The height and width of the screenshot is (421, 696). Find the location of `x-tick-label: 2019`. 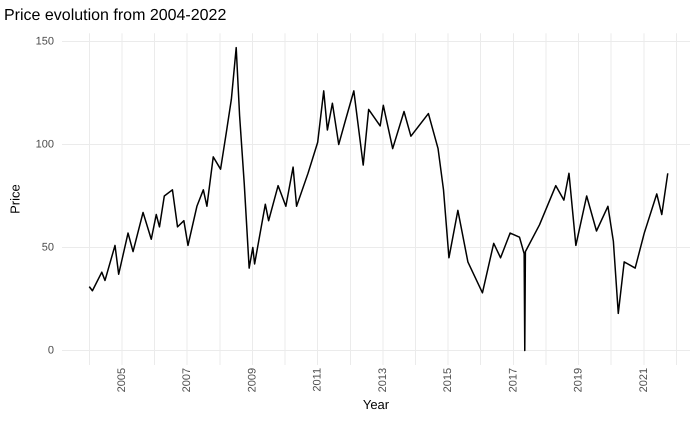

x-tick-label: 2019 is located at coordinates (578, 380).